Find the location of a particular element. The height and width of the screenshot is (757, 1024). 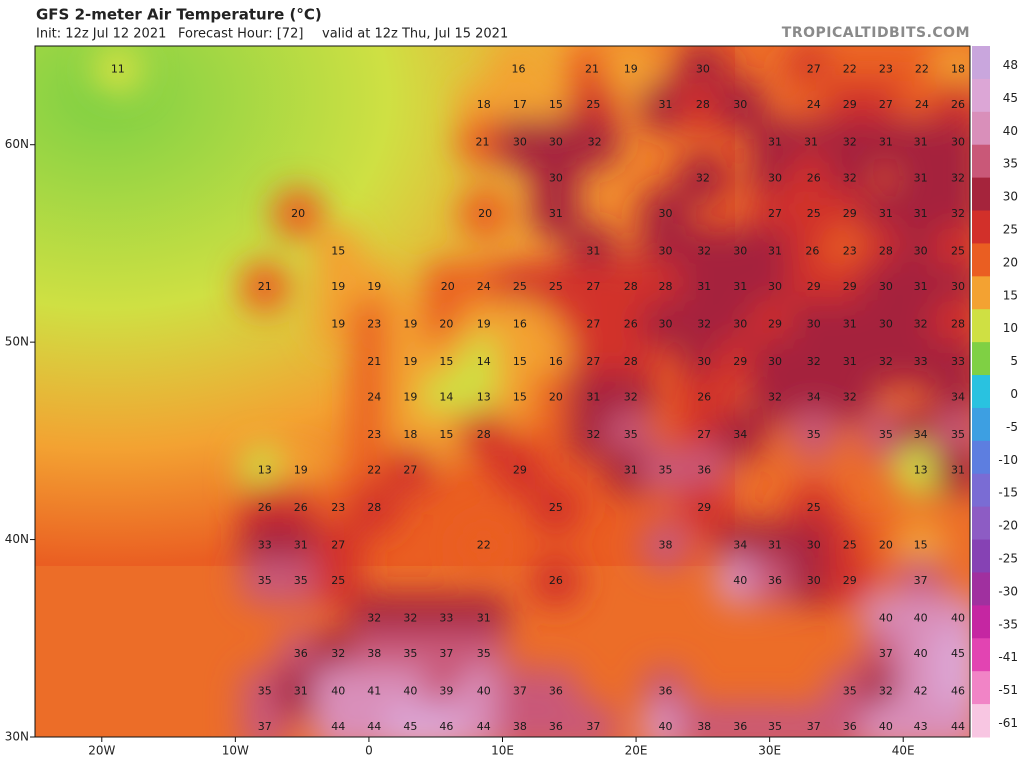

colorbar-label: -10 is located at coordinates (1008, 460).